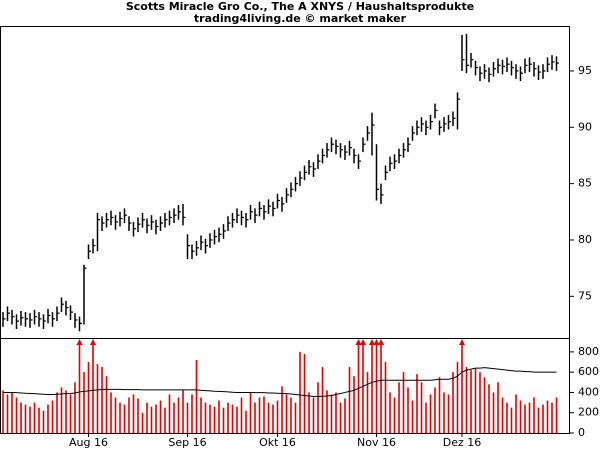 Image resolution: width=600 pixels, height=450 pixels. What do you see at coordinates (187, 442) in the screenshot?
I see `x-tick-label: Sep 16` at bounding box center [187, 442].